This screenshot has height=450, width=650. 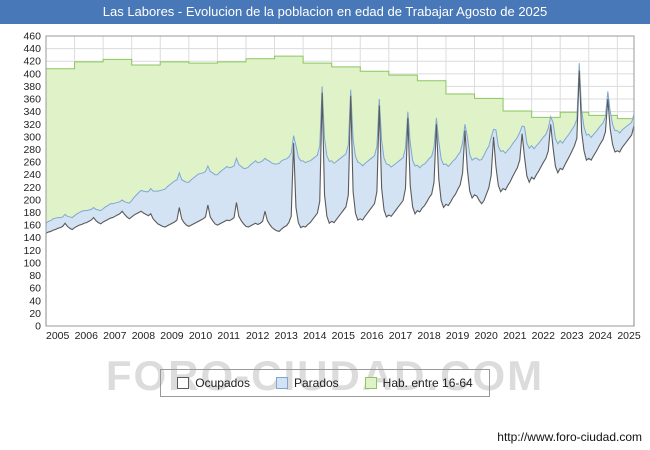 What do you see at coordinates (287, 336) in the screenshot?
I see `svg-text: 2013` at bounding box center [287, 336].